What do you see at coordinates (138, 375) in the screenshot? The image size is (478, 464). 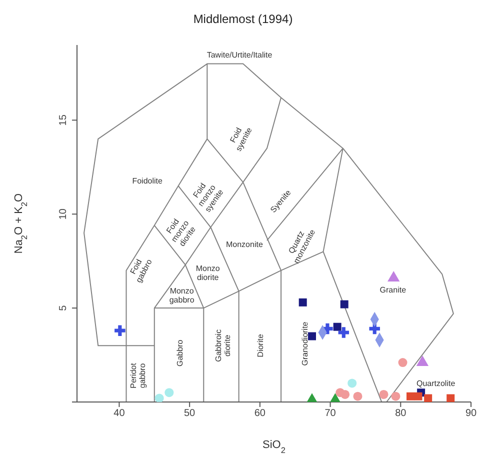 I see `annotation: Peridot gabbro` at bounding box center [138, 375].